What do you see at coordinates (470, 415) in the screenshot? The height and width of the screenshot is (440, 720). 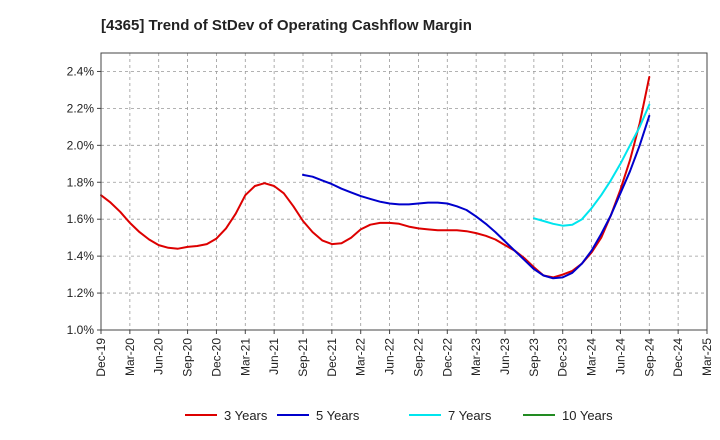 I see `legend-label: 7 Years` at bounding box center [470, 415].